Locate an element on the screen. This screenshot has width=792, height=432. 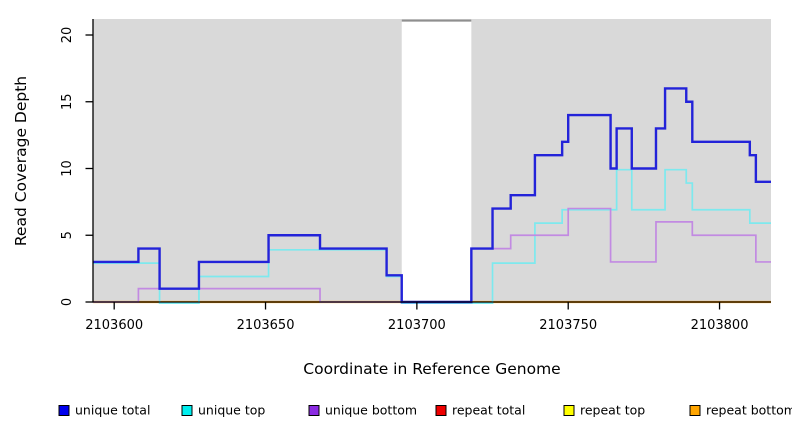
legend-label: unique total is located at coordinates (112, 410).